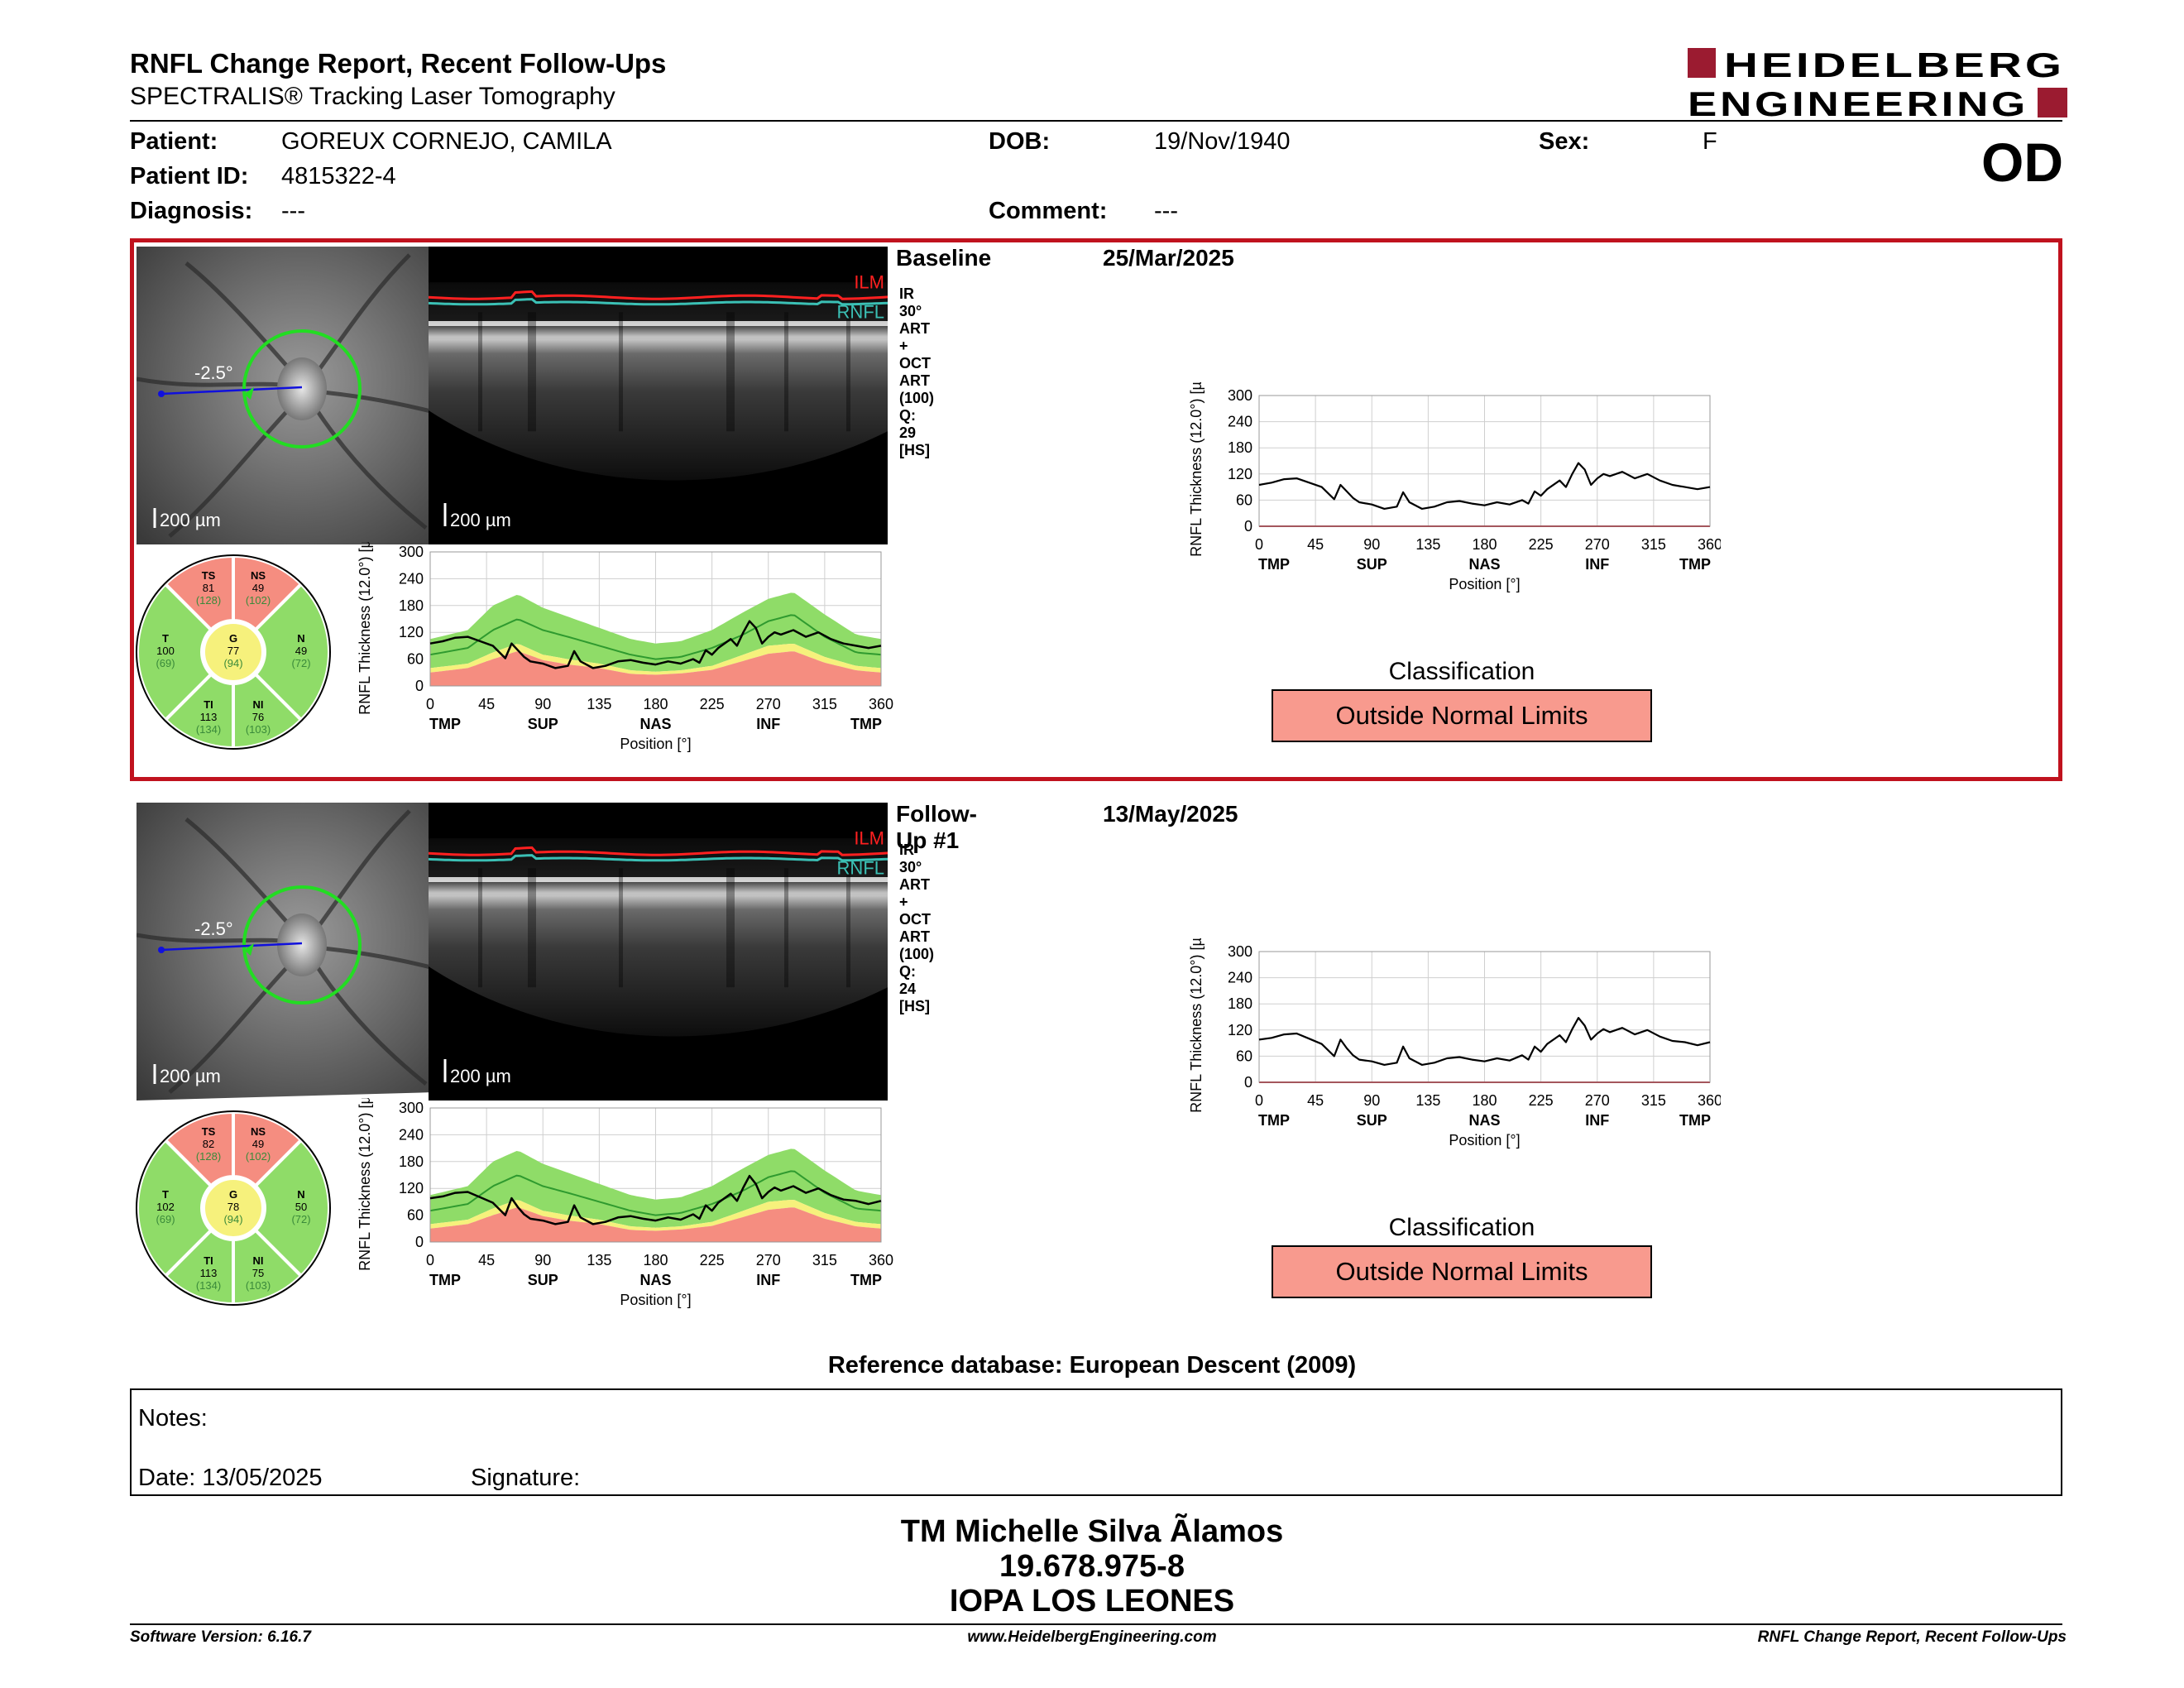 Image resolution: width=2184 pixels, height=1688 pixels. Describe the element at coordinates (1092, 1531) in the screenshot. I see `signer-name: TM Michelle Silva Ãlamos` at that location.